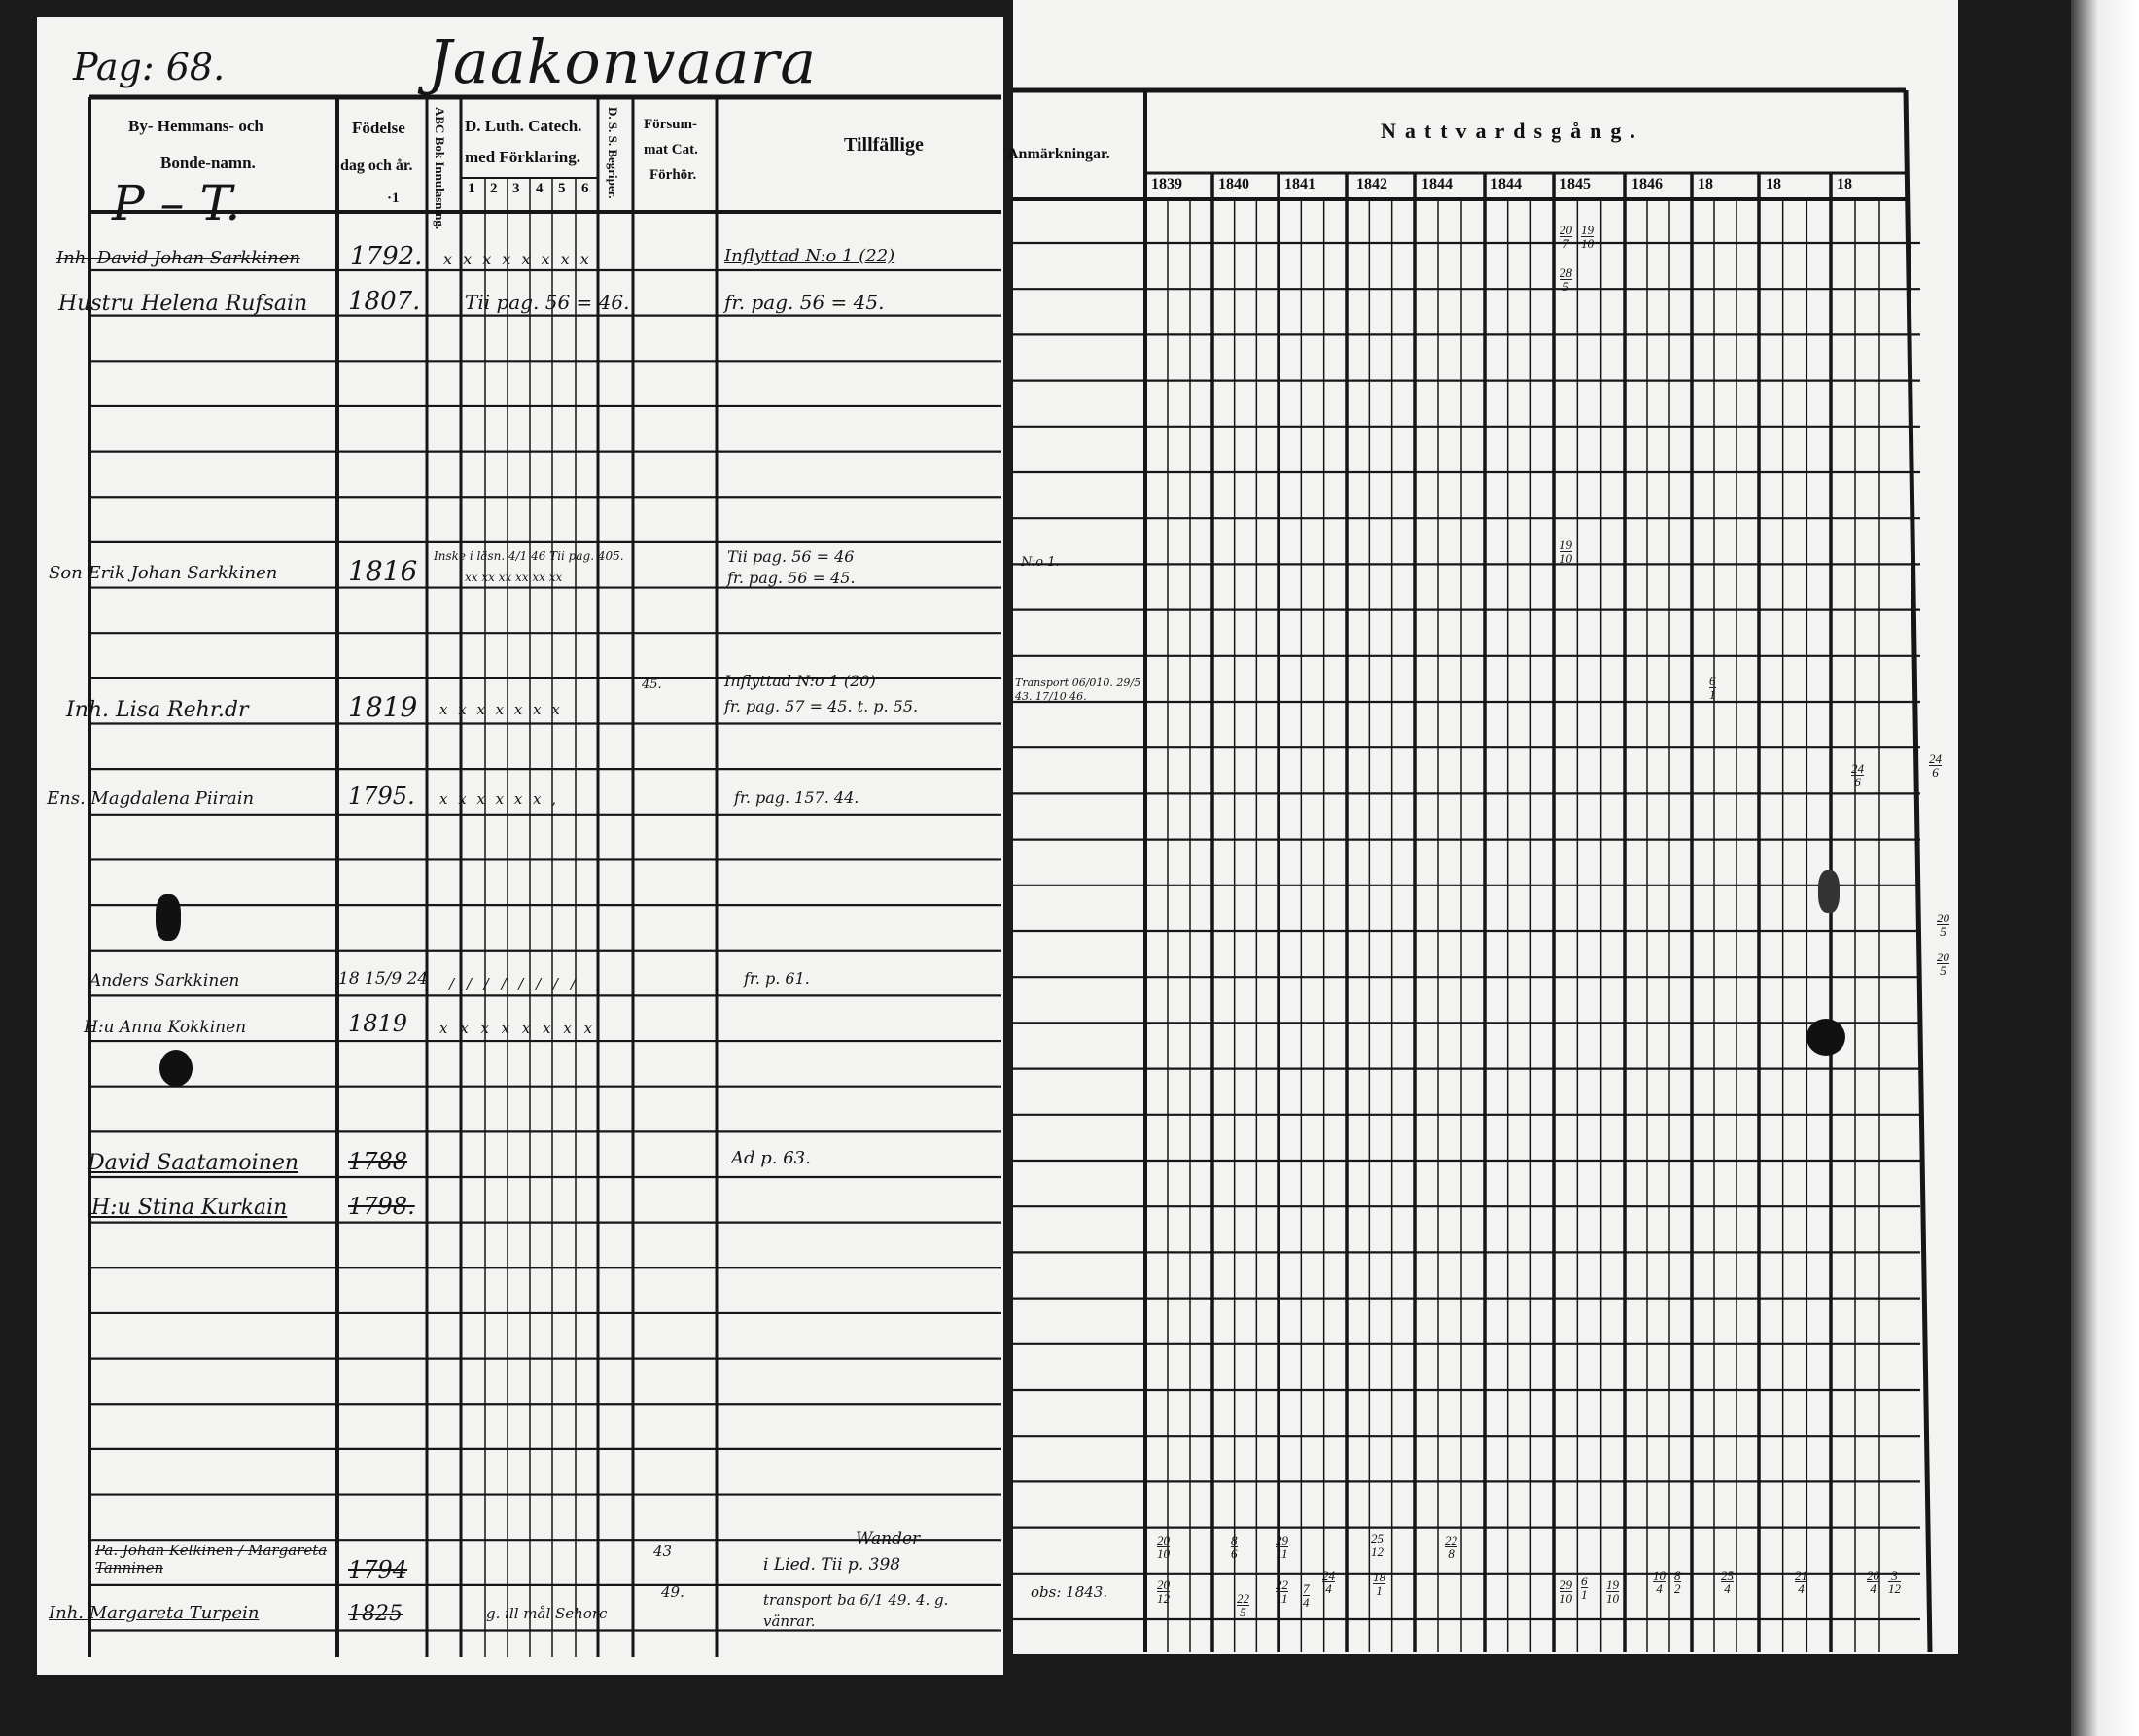  Describe the element at coordinates (523, 126) in the screenshot. I see `col-catech-header: D. Luth. Catech.` at that location.